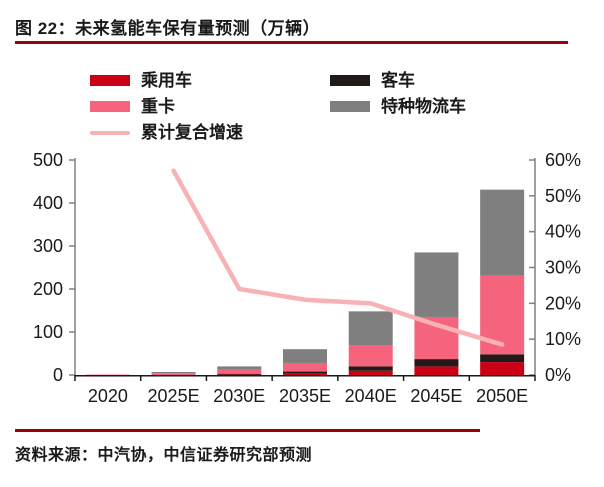 This screenshot has width=604, height=487. What do you see at coordinates (48, 160) in the screenshot?
I see `left-axis-tick-label: 500` at bounding box center [48, 160].